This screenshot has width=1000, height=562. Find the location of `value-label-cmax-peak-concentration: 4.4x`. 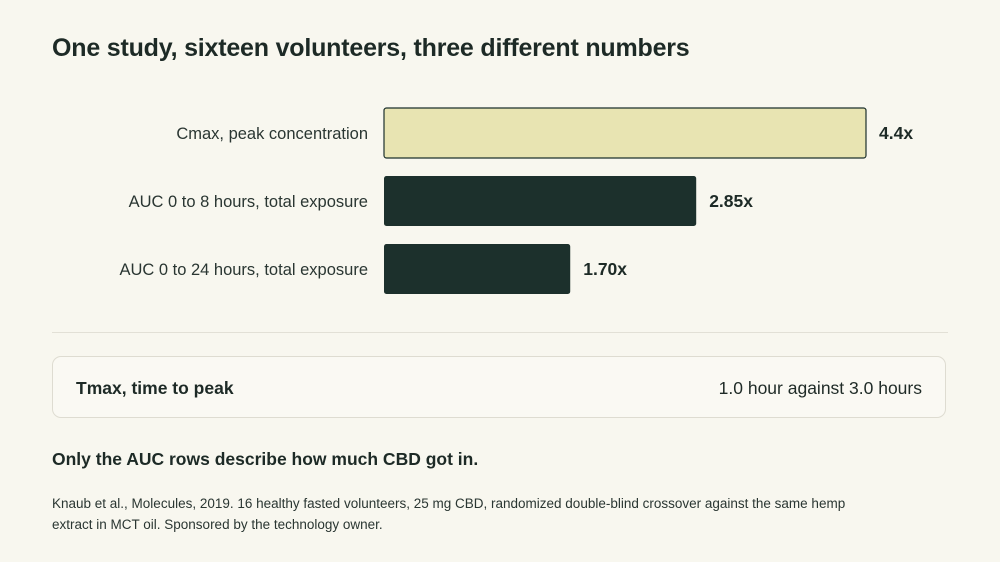

value-label-cmax-peak-concentration: 4.4x is located at coordinates (896, 133).